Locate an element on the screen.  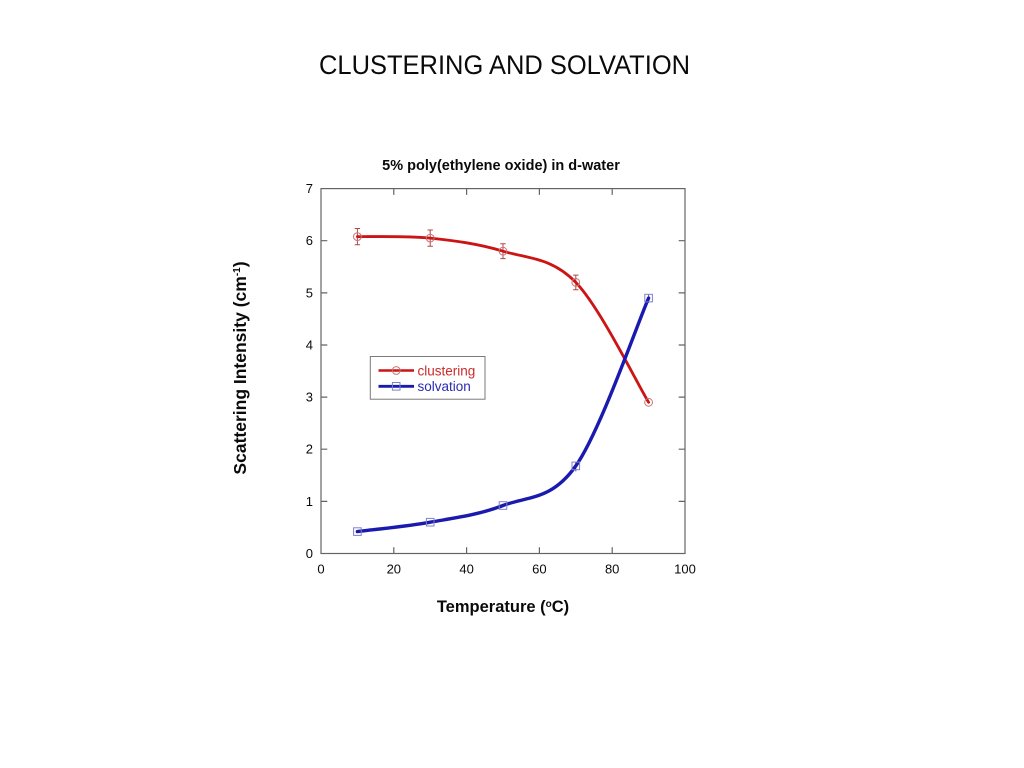
svg-text: clustering is located at coordinates (447, 370).